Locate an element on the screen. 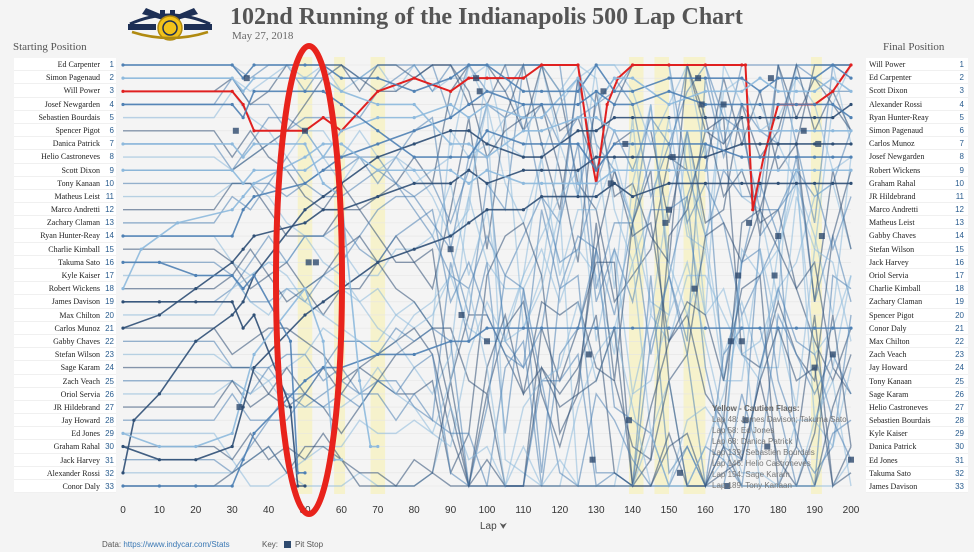  data-source-link: https://www.indycar.com/Stats is located at coordinates (176, 544).